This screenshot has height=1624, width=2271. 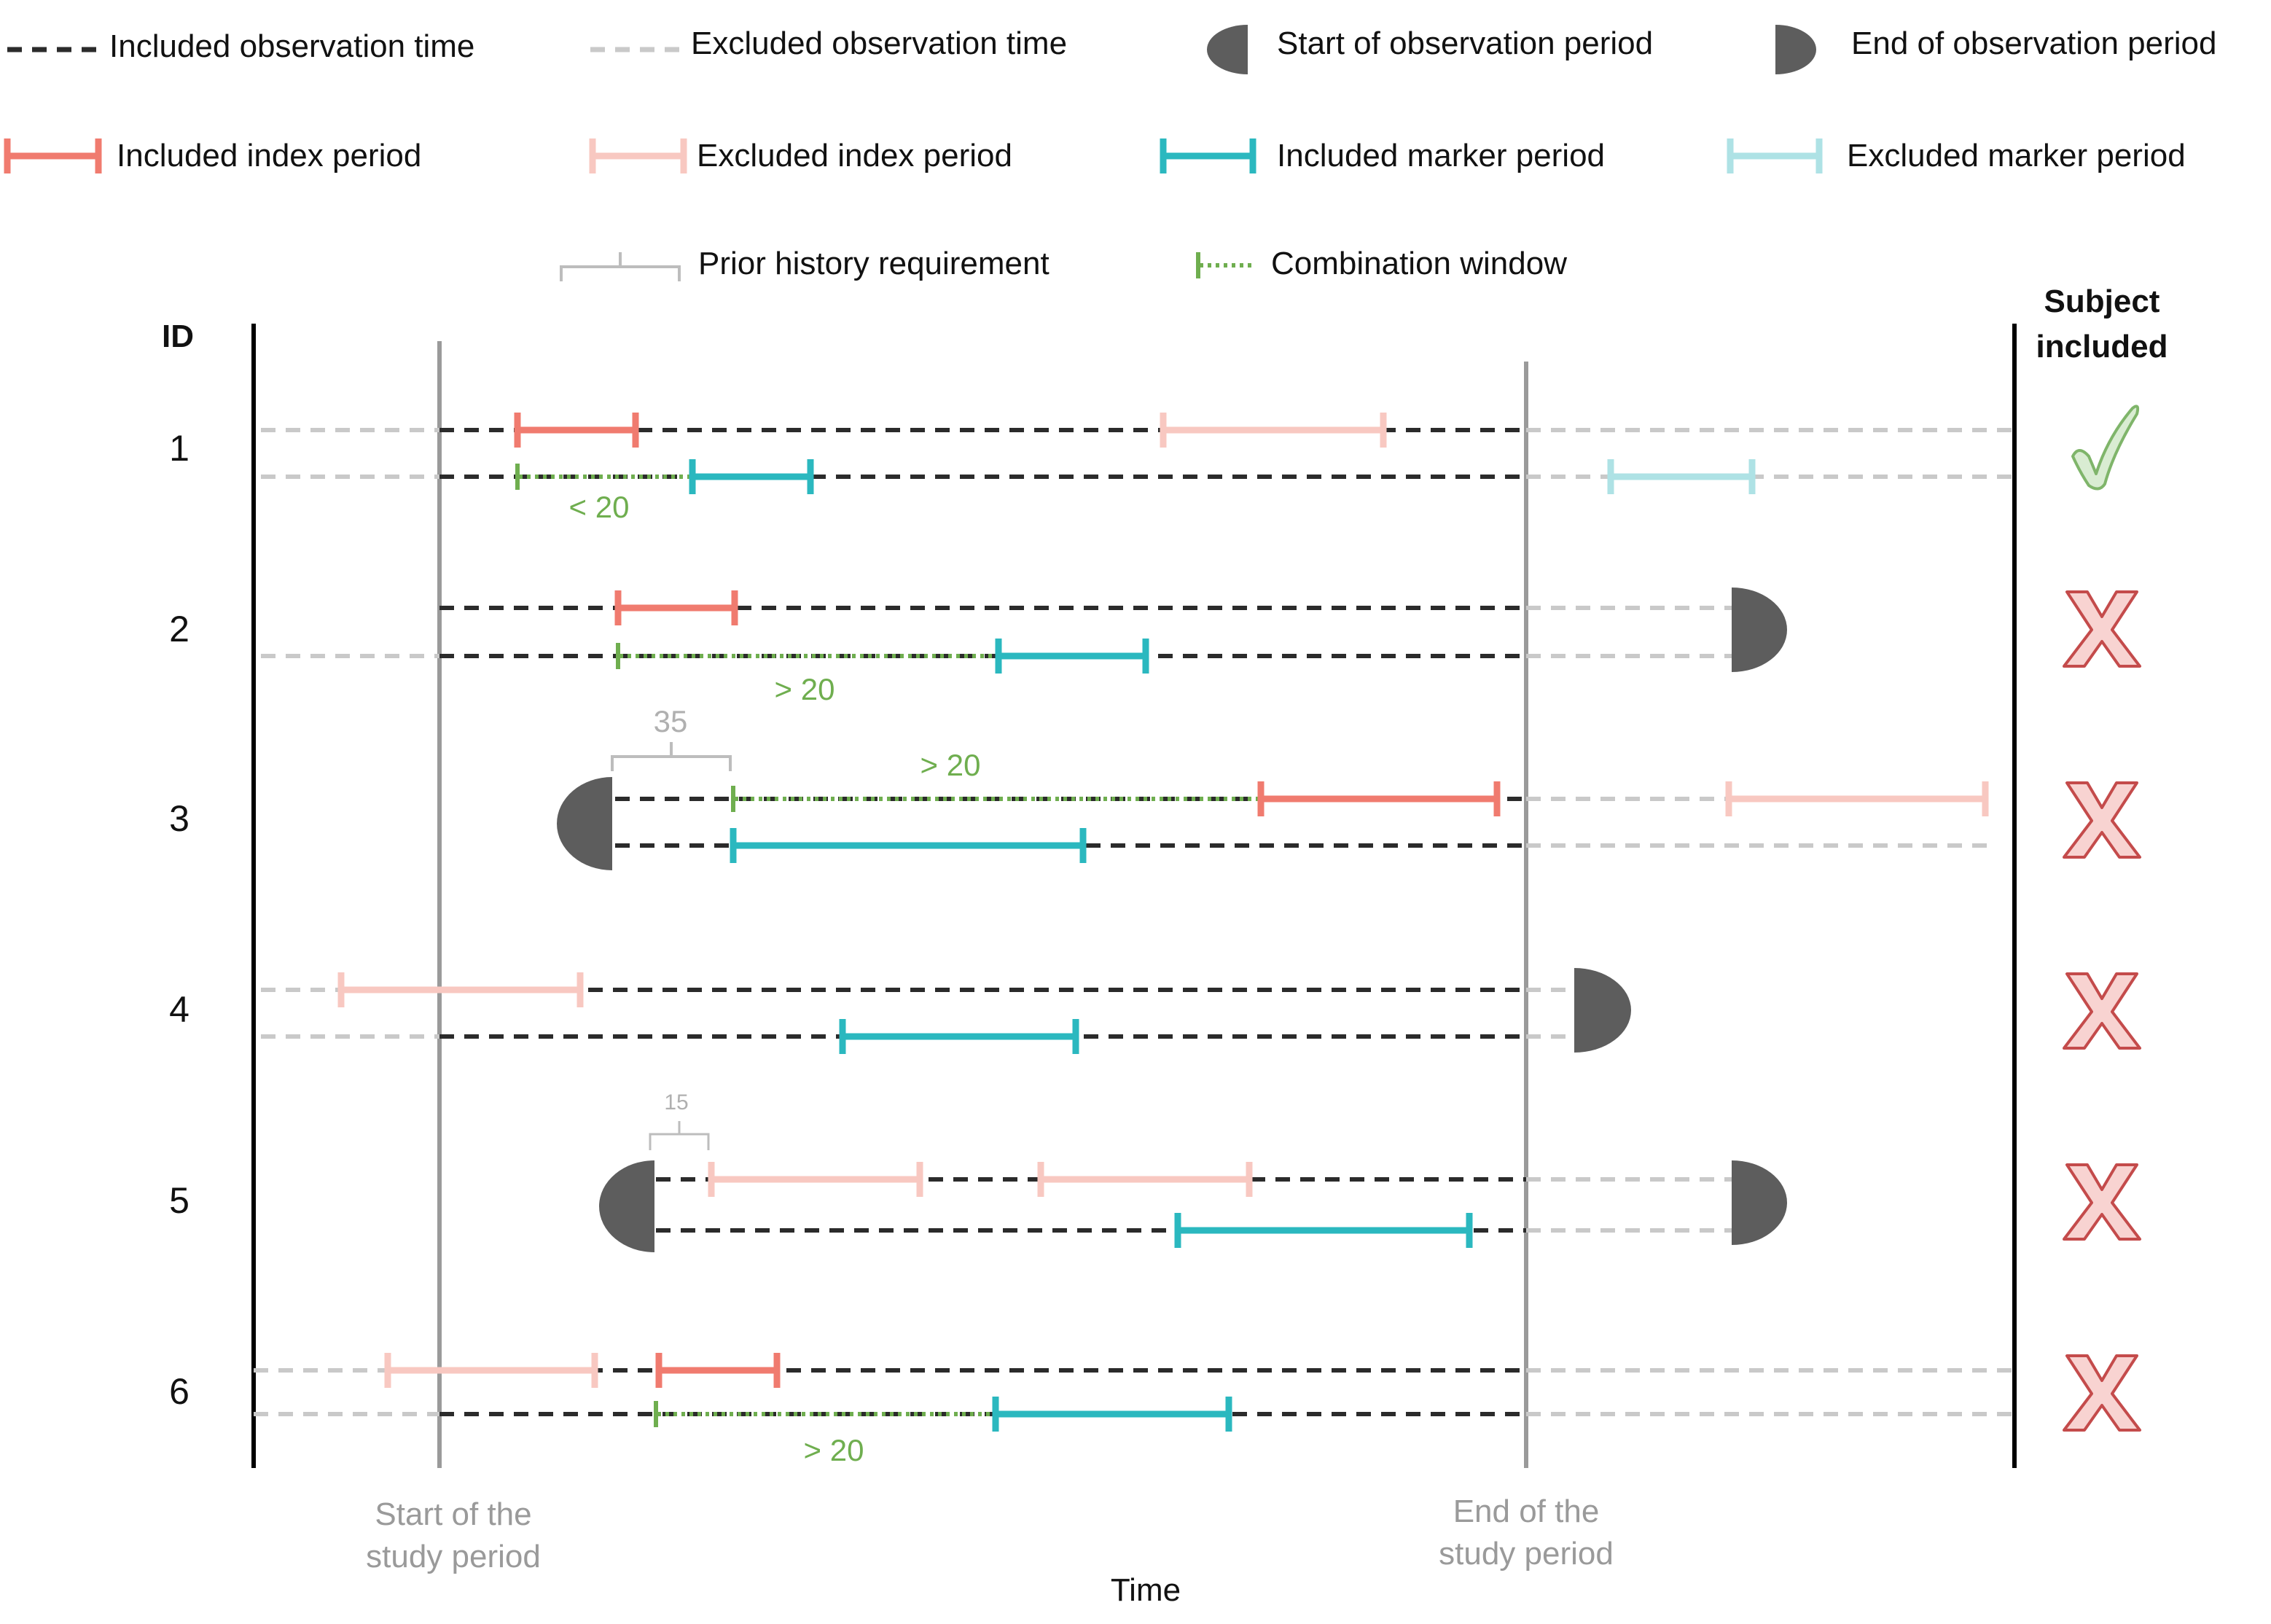 I want to click on legend-item-combination-window, so click(x=1224, y=265).